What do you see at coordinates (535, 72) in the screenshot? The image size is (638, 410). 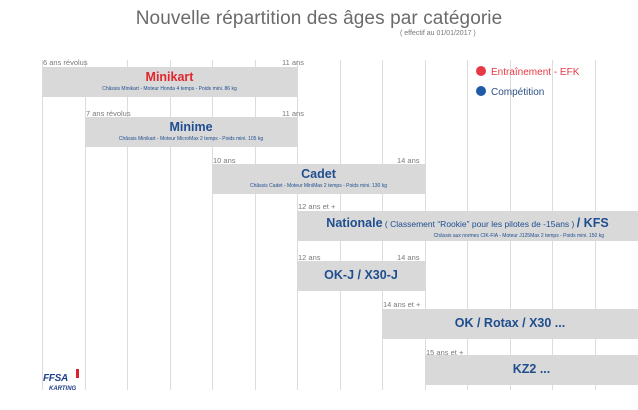 I see `legend-label: Entraînement - EFK` at bounding box center [535, 72].